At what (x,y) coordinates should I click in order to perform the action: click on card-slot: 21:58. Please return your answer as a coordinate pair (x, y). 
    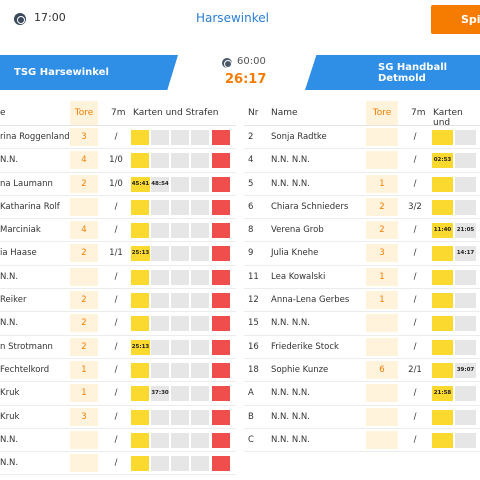
    Looking at the image, I should click on (442, 394).